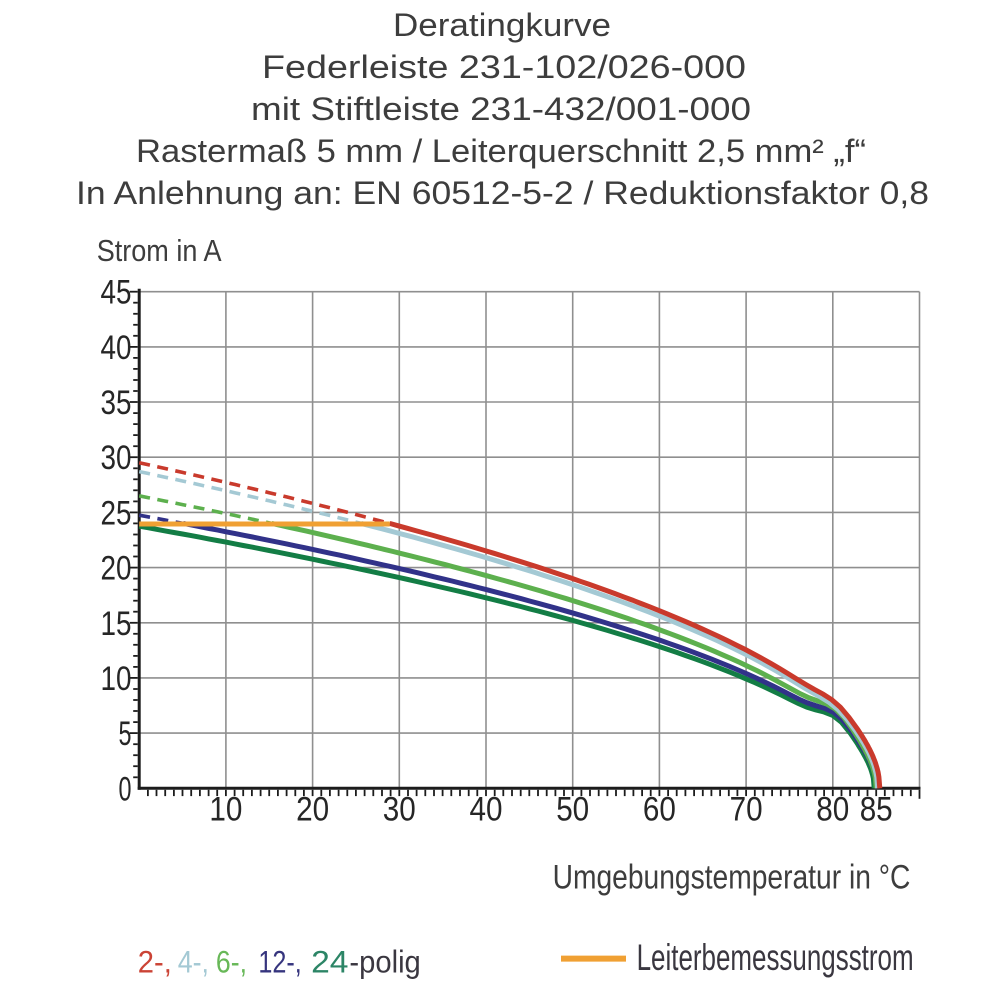  What do you see at coordinates (775, 957) in the screenshot?
I see `svg-text: Leiterbemessungsstrom` at bounding box center [775, 957].